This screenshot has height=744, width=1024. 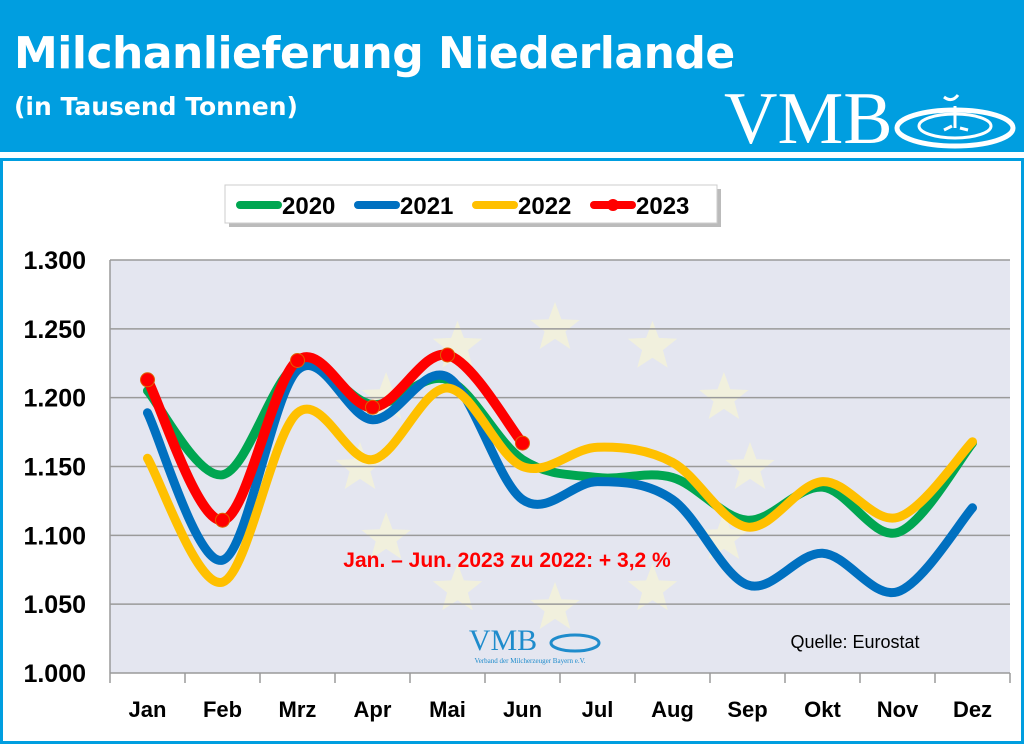 What do you see at coordinates (308, 206) in the screenshot?
I see `legend-label-2020: 2020` at bounding box center [308, 206].